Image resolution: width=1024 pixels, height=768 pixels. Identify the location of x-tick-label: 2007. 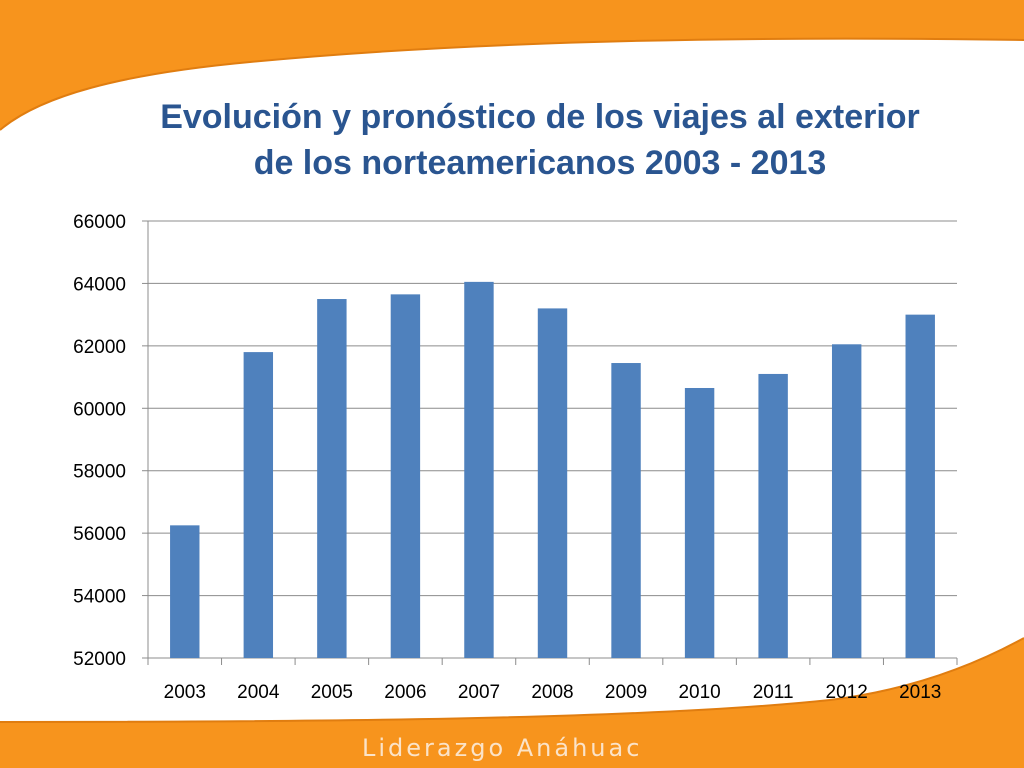
(479, 692).